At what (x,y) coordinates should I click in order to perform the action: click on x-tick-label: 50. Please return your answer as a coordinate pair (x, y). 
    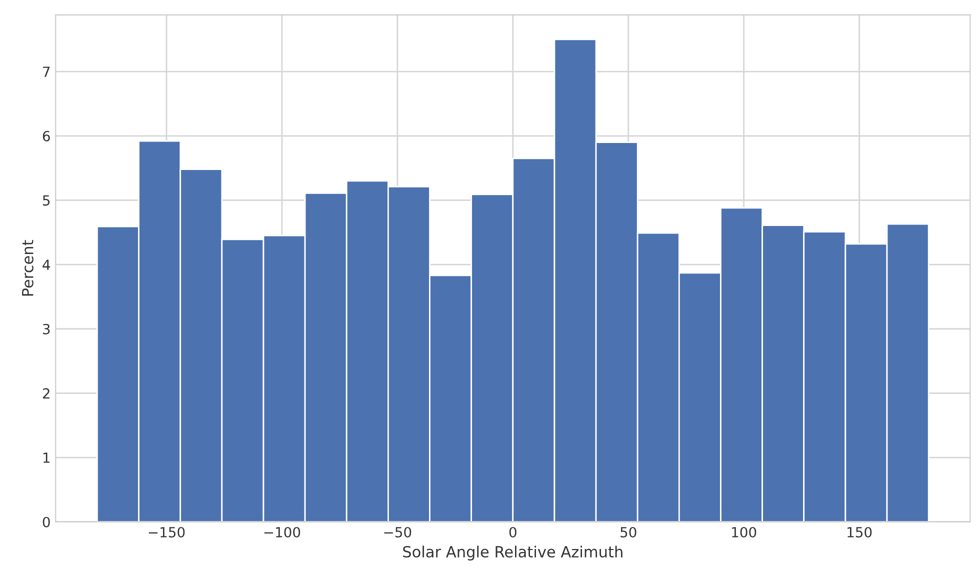
    Looking at the image, I should click on (628, 532).